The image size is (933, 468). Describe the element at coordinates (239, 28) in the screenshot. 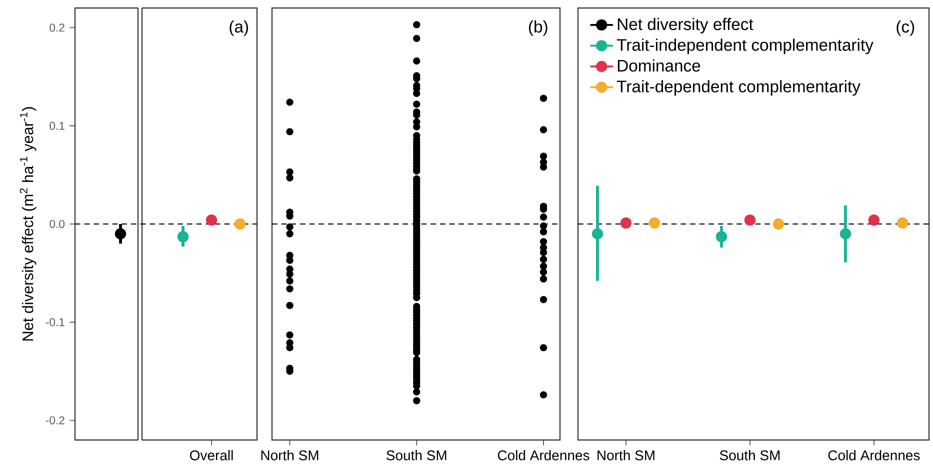

I see `annotation: (a)` at that location.